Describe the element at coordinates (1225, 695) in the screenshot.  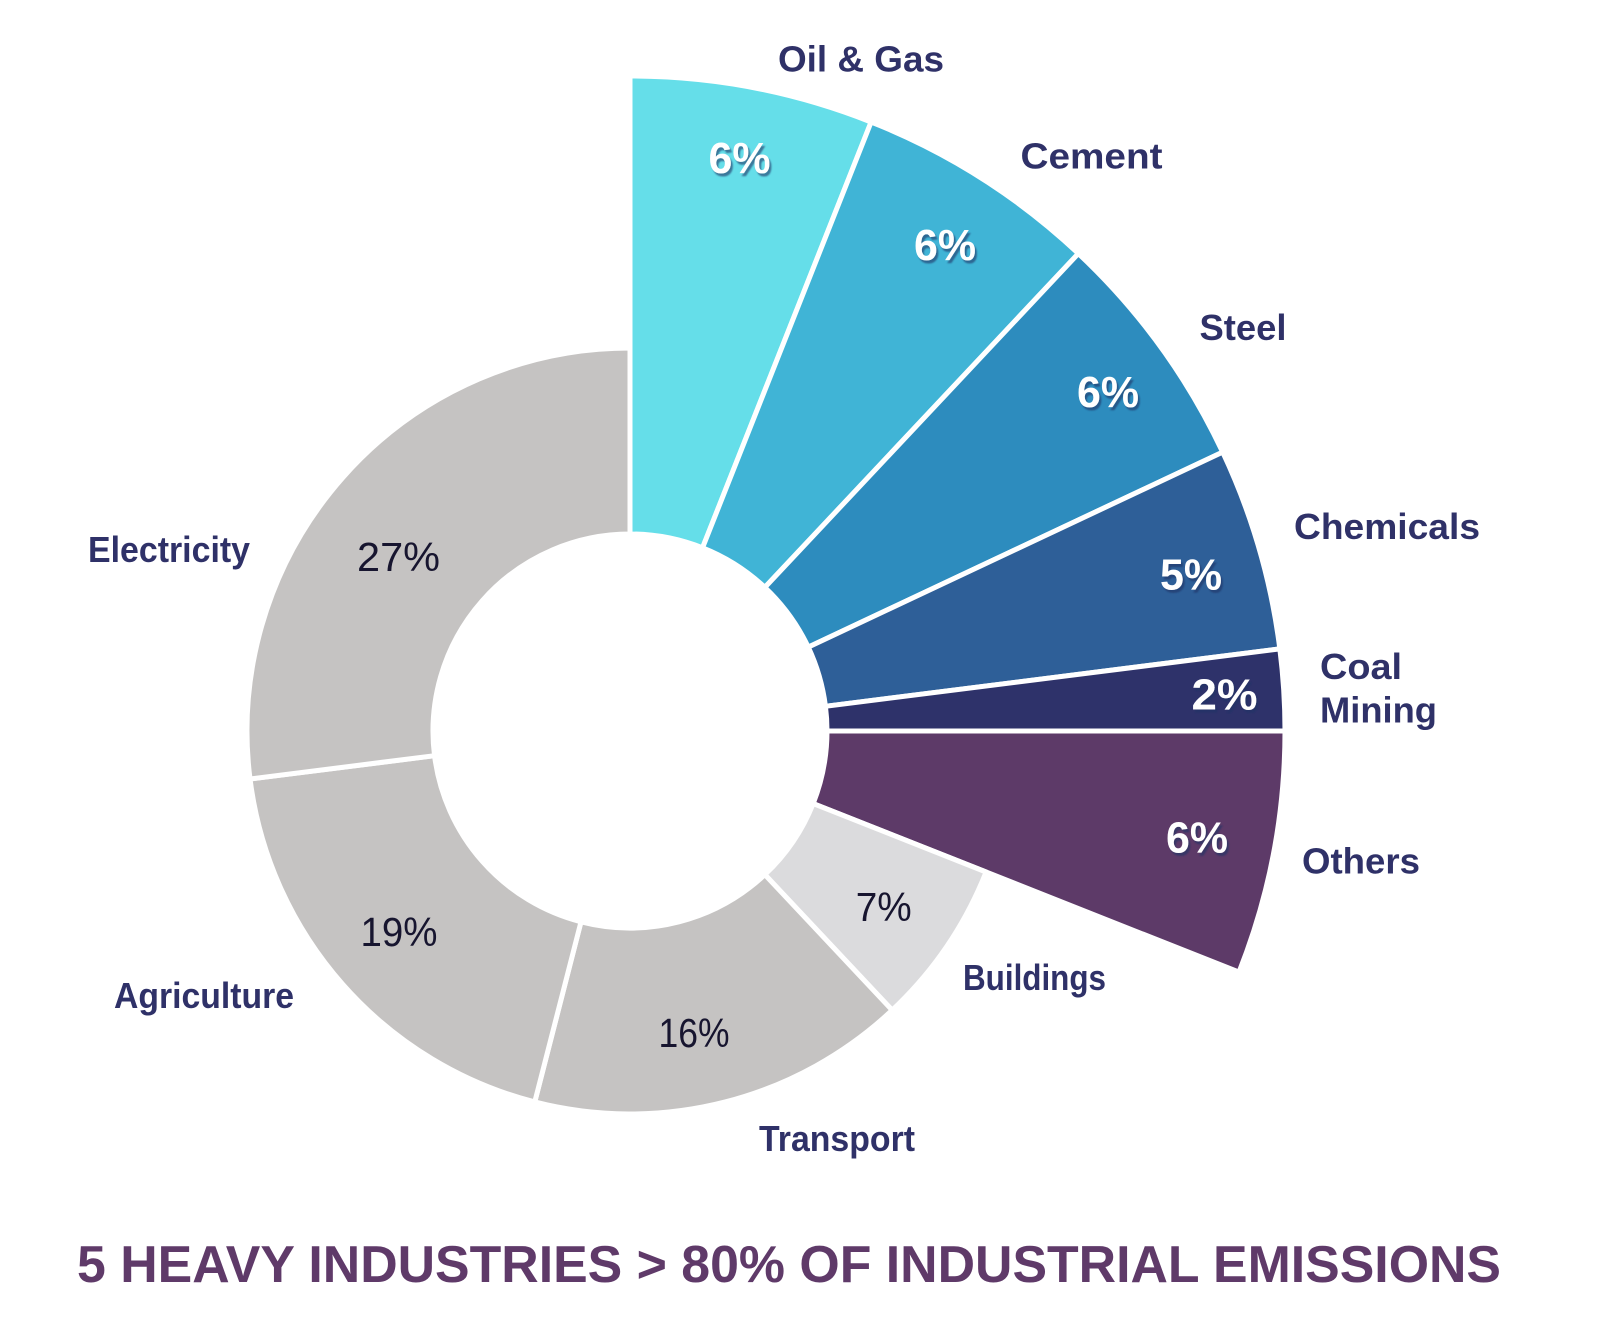
I see `svg-text: 2%` at that location.